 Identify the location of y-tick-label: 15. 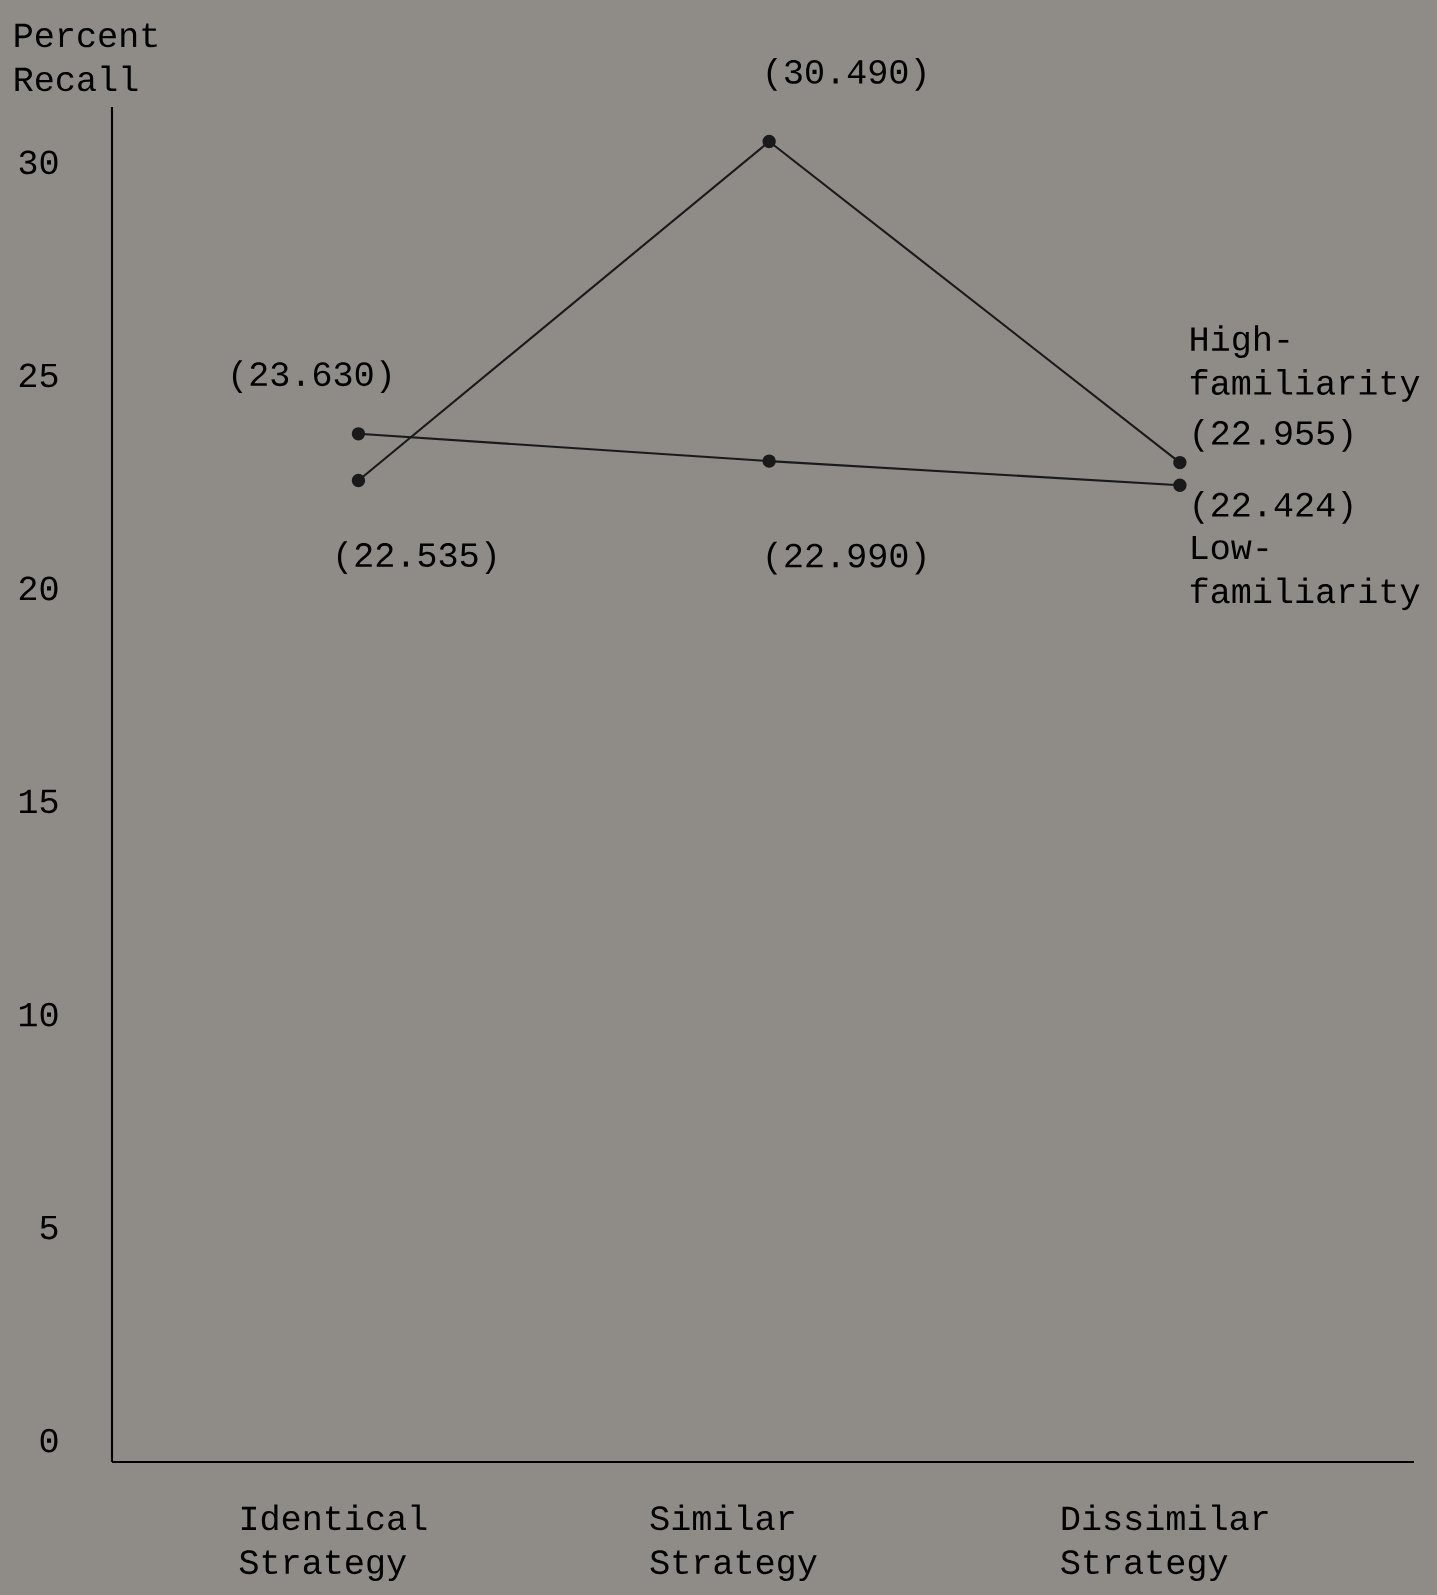
(38, 801).